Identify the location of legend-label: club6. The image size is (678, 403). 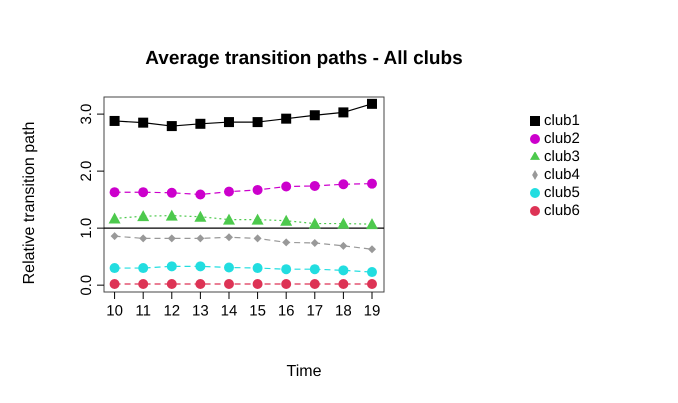
(562, 210).